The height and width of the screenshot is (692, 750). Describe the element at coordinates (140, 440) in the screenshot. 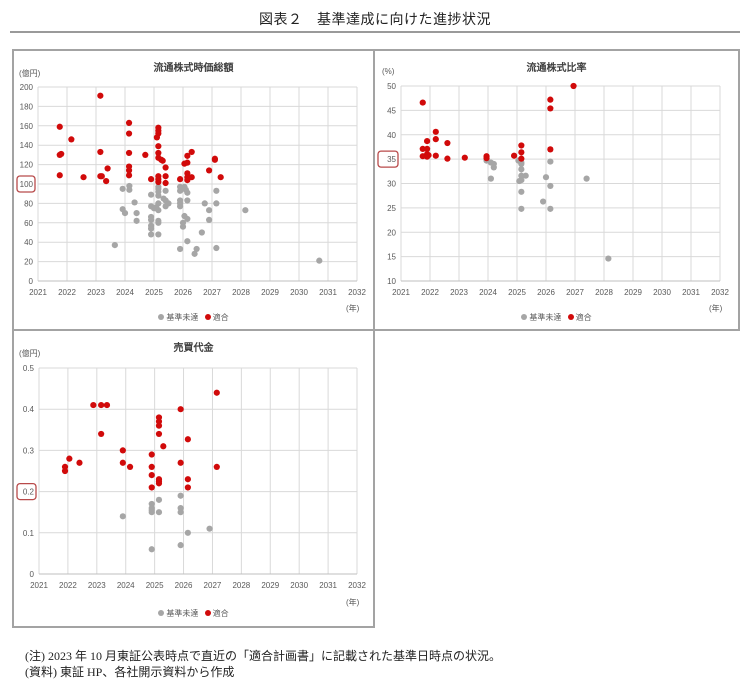

I see `series-met` at that location.